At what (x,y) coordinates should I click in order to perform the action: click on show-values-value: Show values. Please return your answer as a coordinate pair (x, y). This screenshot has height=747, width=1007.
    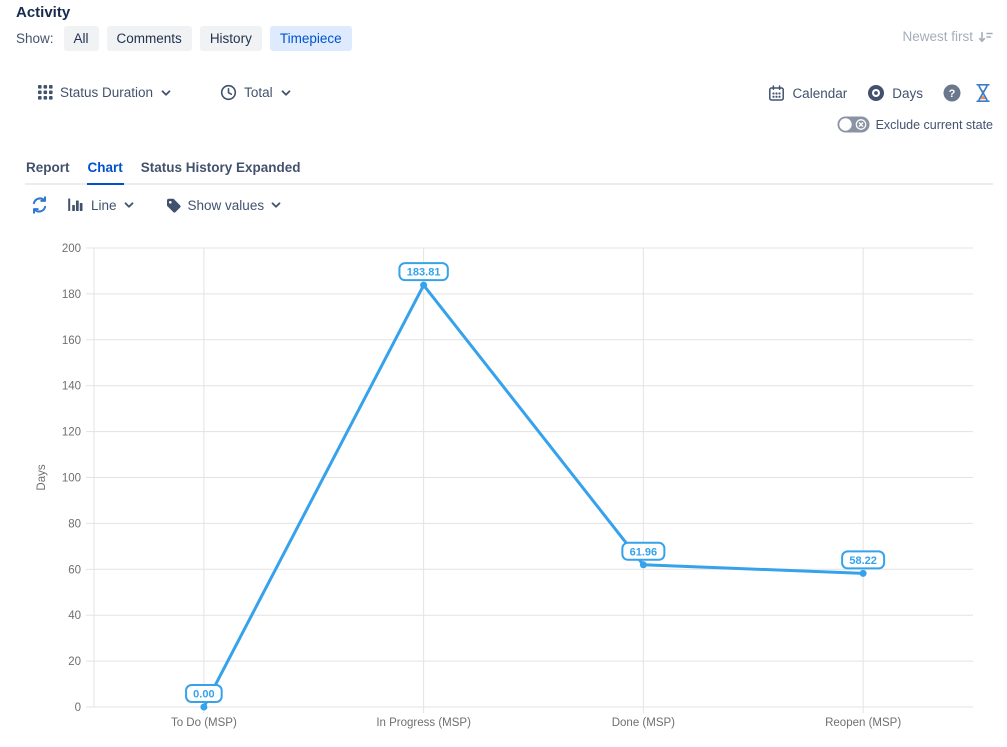
    Looking at the image, I should click on (226, 205).